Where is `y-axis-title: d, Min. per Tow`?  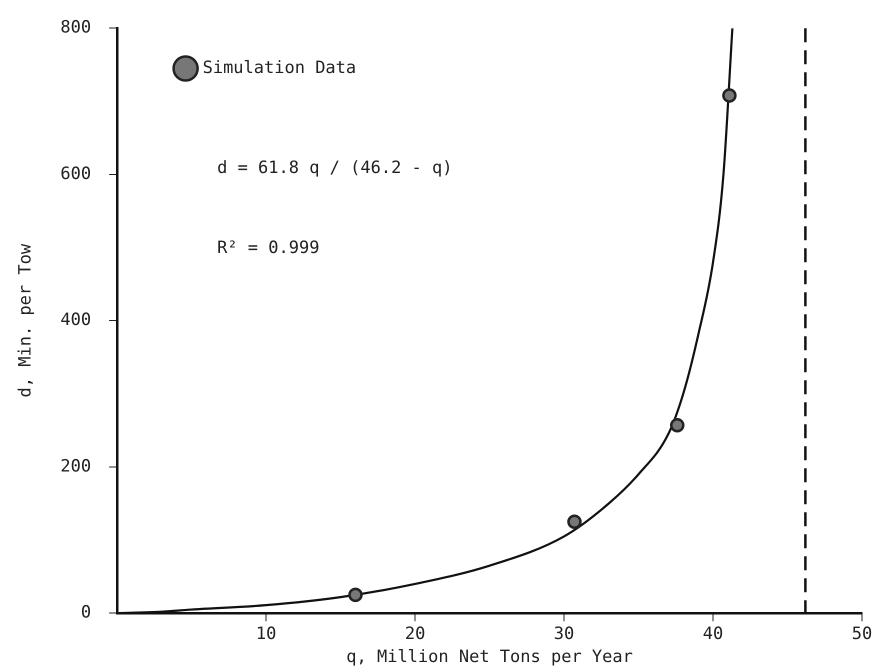 y-axis-title: d, Min. per Tow is located at coordinates (26, 320).